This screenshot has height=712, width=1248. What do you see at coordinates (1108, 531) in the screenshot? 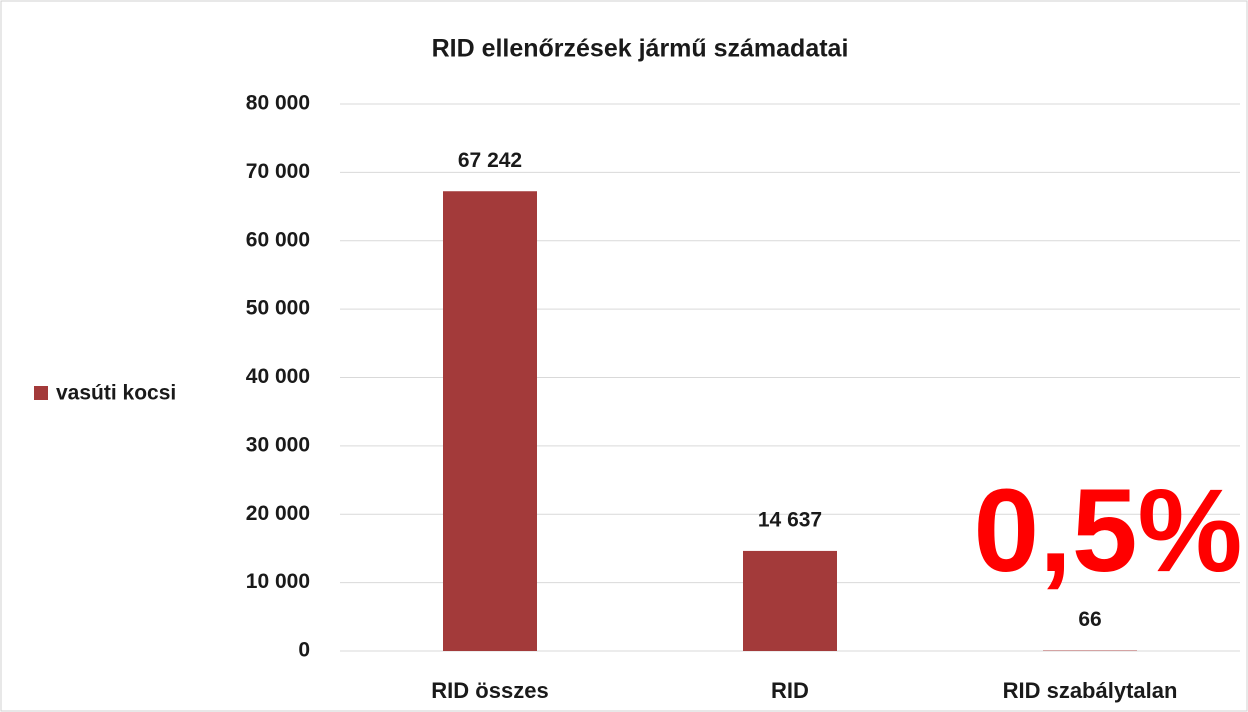
I see `annotation: 0,5%` at bounding box center [1108, 531].